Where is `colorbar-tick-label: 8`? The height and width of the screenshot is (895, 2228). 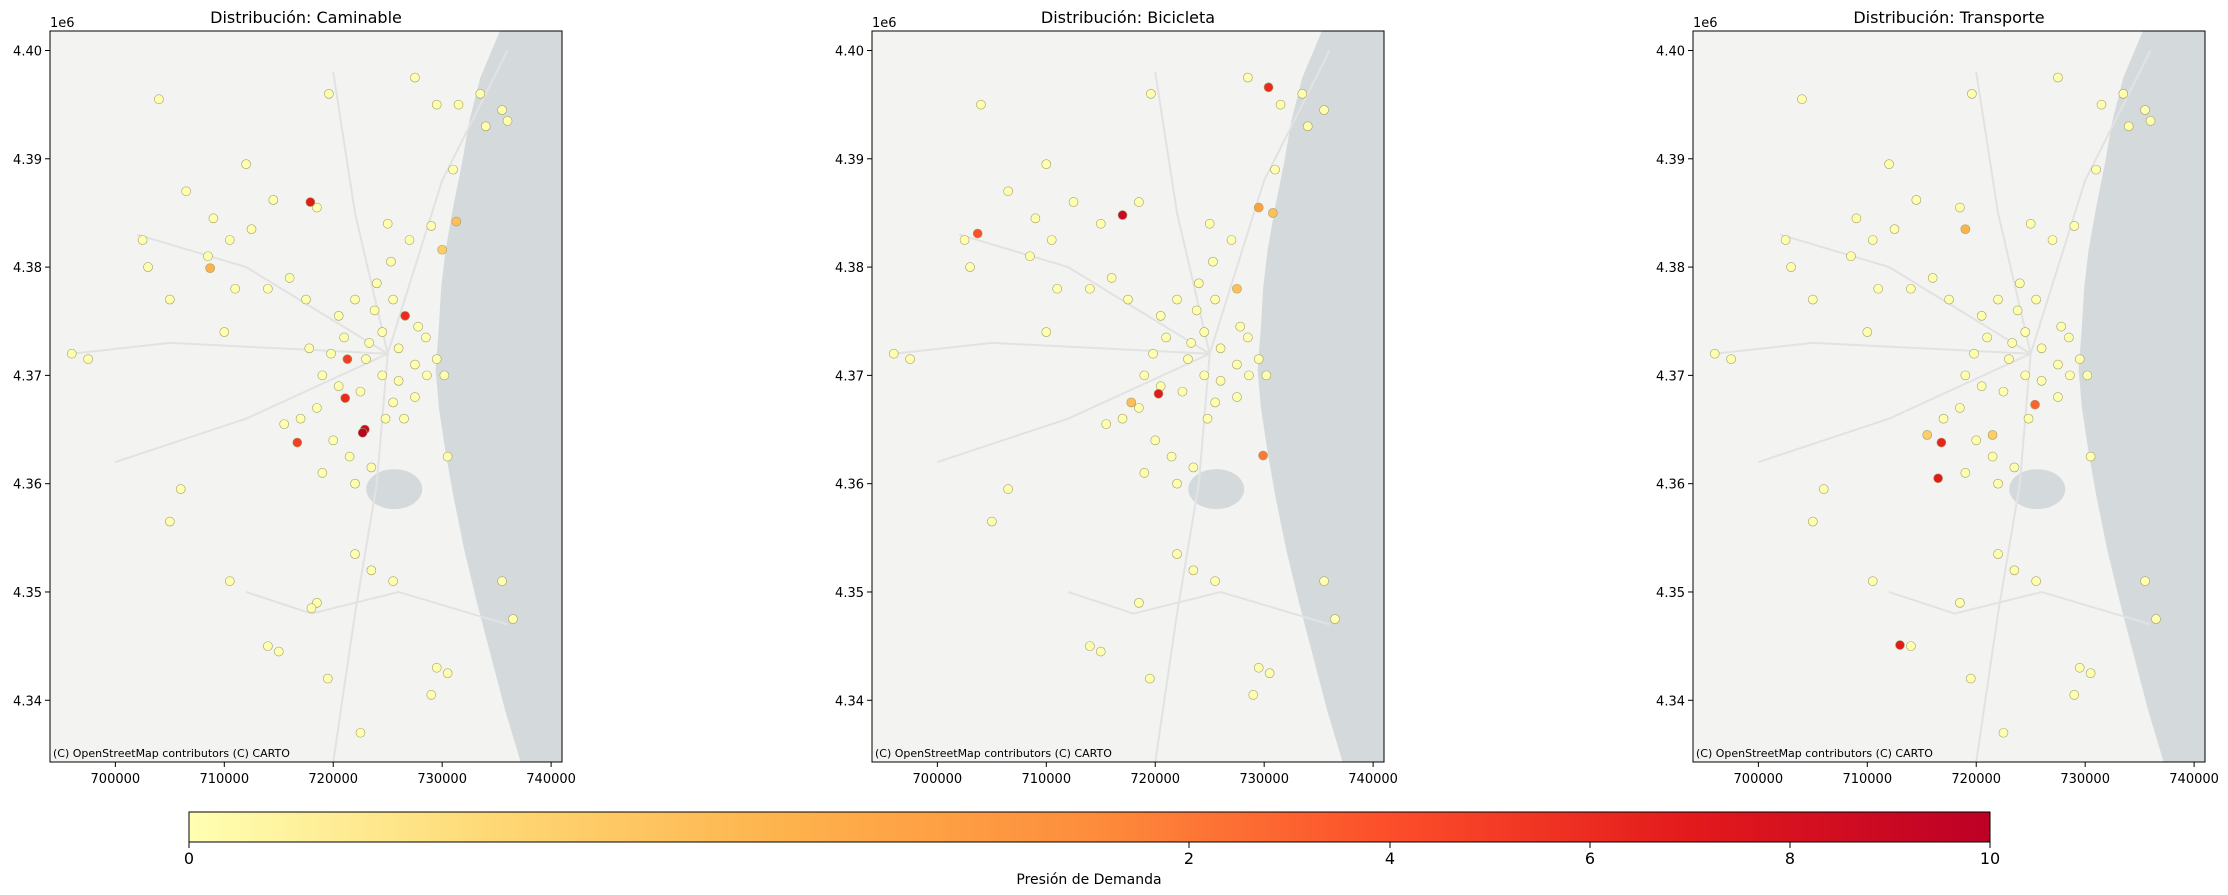
colorbar-tick-label: 8 is located at coordinates (1790, 858).